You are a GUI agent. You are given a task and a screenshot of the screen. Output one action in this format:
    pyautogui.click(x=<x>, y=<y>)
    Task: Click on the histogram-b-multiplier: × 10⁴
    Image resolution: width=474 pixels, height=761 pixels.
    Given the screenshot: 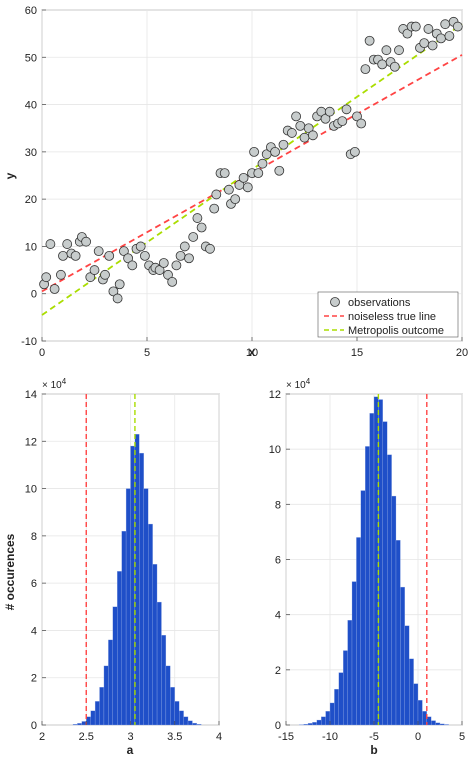 What is the action you would take?
    pyautogui.click(x=298, y=384)
    